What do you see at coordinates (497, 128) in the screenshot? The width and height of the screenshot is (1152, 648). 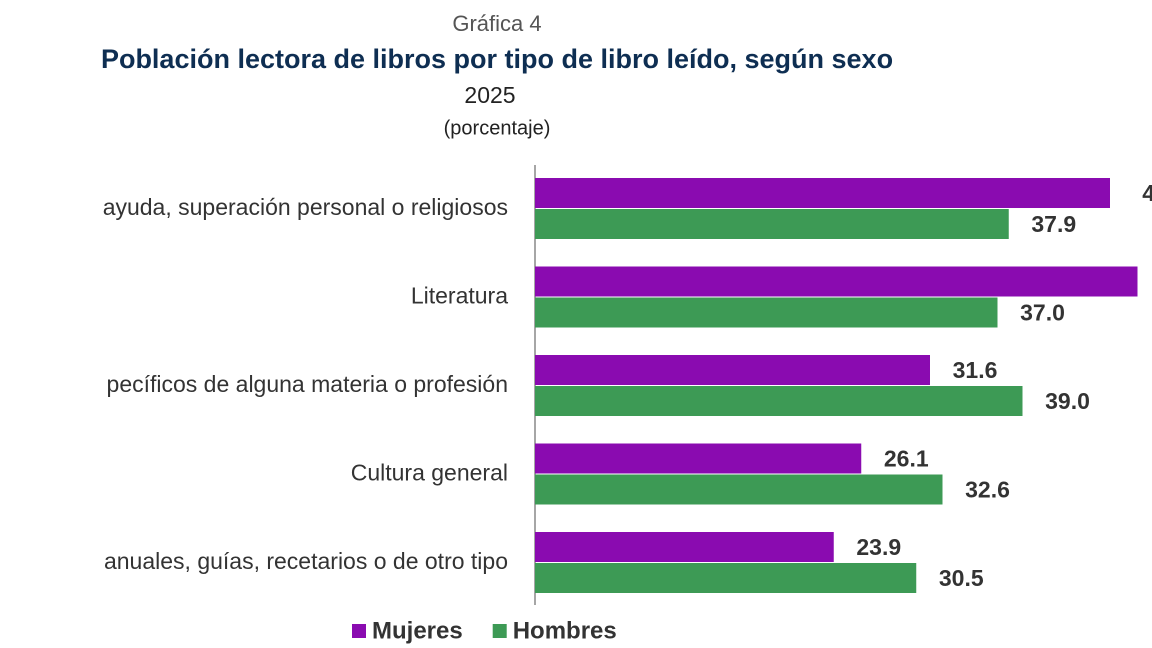 I see `unit-note: (porcentaje)` at bounding box center [497, 128].